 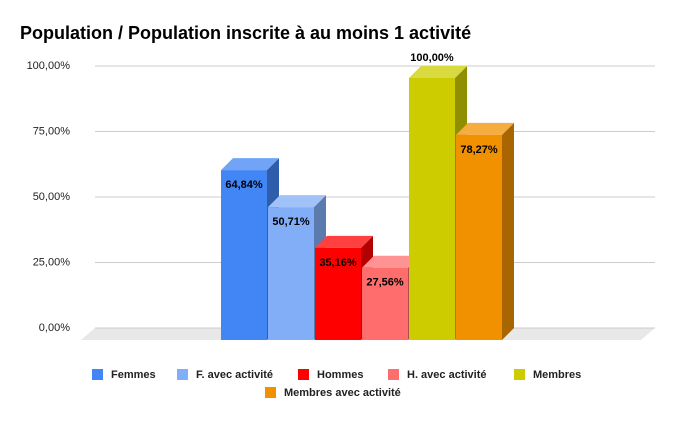 What do you see at coordinates (557, 375) in the screenshot?
I see `legend-label: Membres` at bounding box center [557, 375].